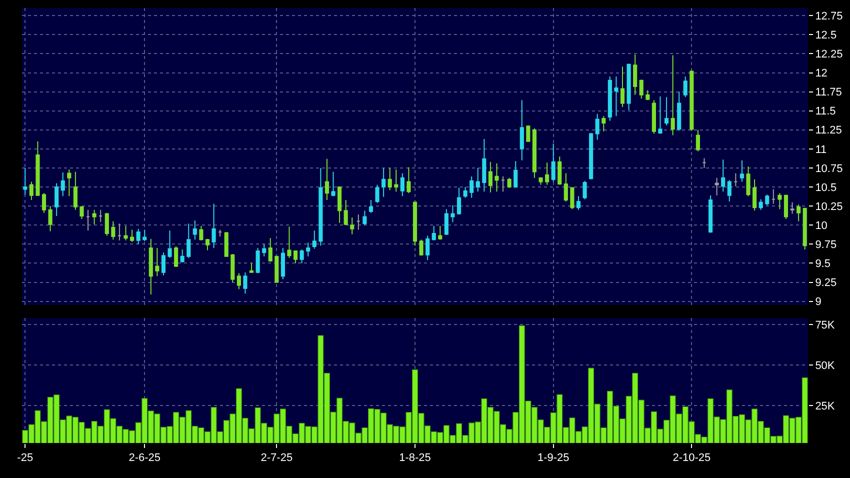 The image size is (850, 478). Describe the element at coordinates (826, 283) in the screenshot. I see `y-tick-label: 9.25` at that location.